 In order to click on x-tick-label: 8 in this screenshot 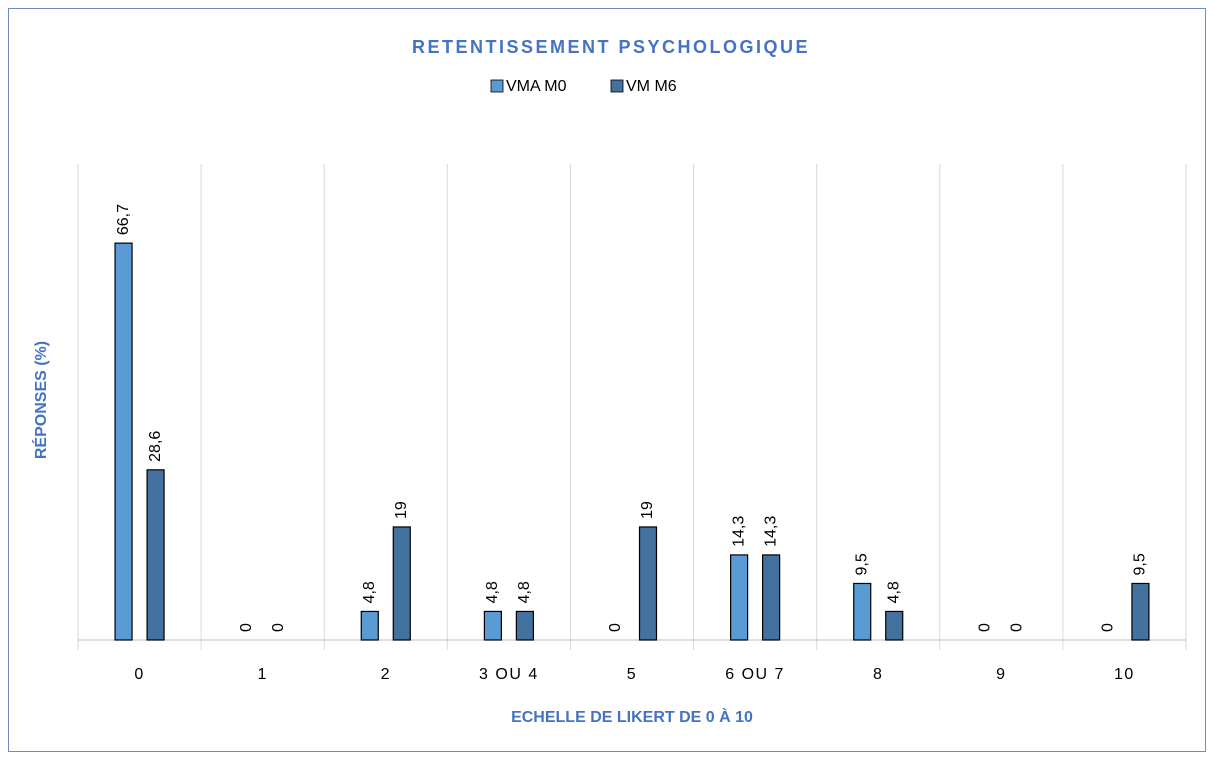, I will do `click(878, 674)`.